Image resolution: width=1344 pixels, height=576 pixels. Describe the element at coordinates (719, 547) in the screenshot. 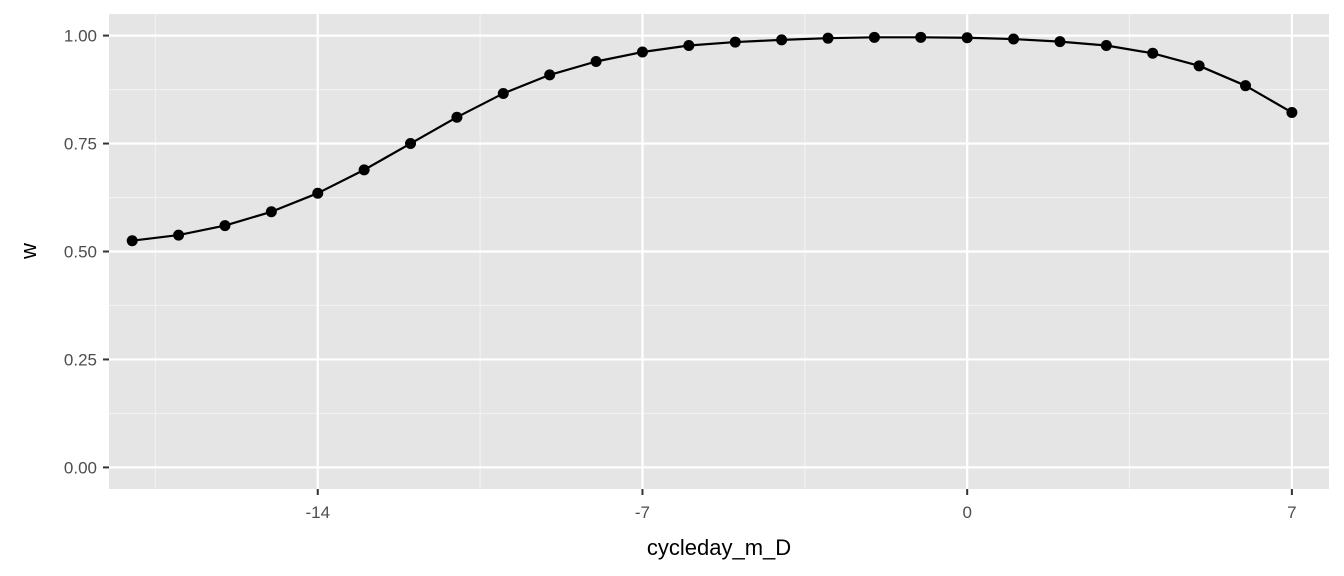

I see `x-axis-title: cycleday_m_D` at that location.